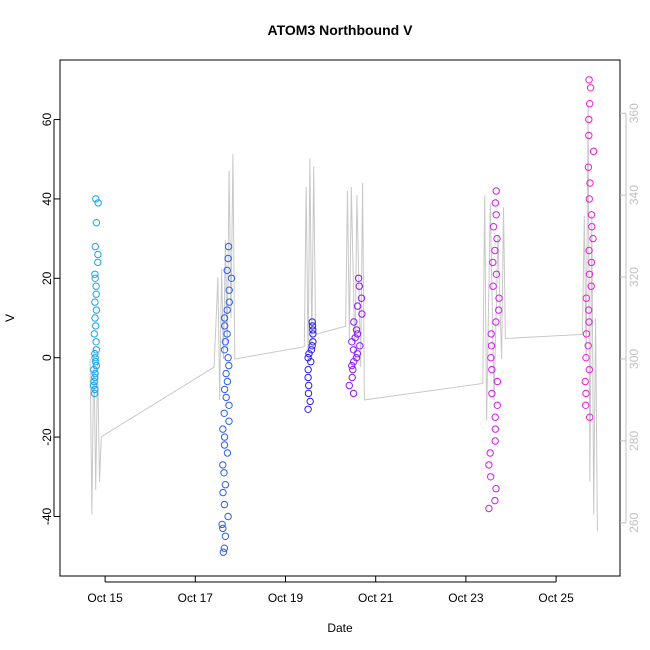  What do you see at coordinates (47, 278) in the screenshot?
I see `y-tick-label: 20` at bounding box center [47, 278].